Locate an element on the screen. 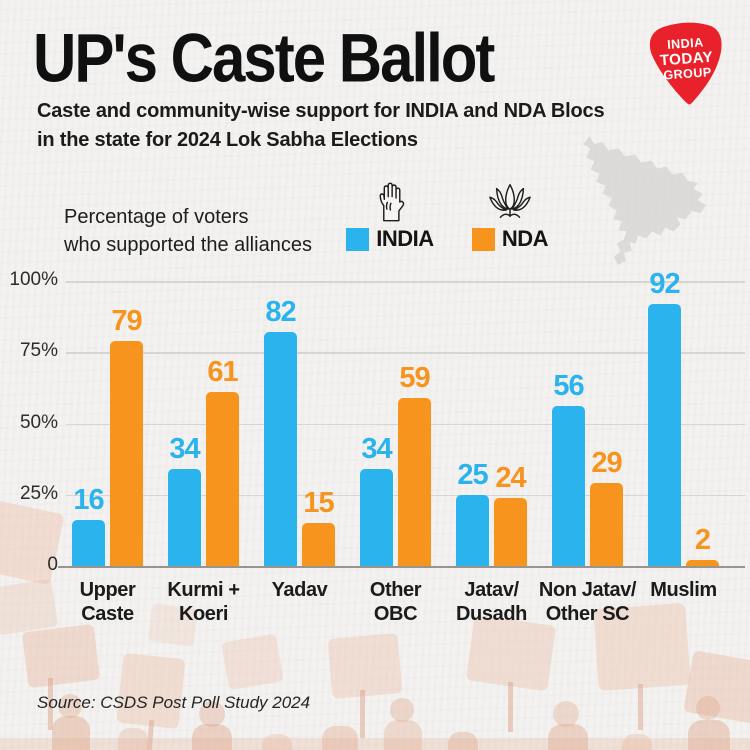 The height and width of the screenshot is (750, 750). bar-column-india: 82 is located at coordinates (280, 416).